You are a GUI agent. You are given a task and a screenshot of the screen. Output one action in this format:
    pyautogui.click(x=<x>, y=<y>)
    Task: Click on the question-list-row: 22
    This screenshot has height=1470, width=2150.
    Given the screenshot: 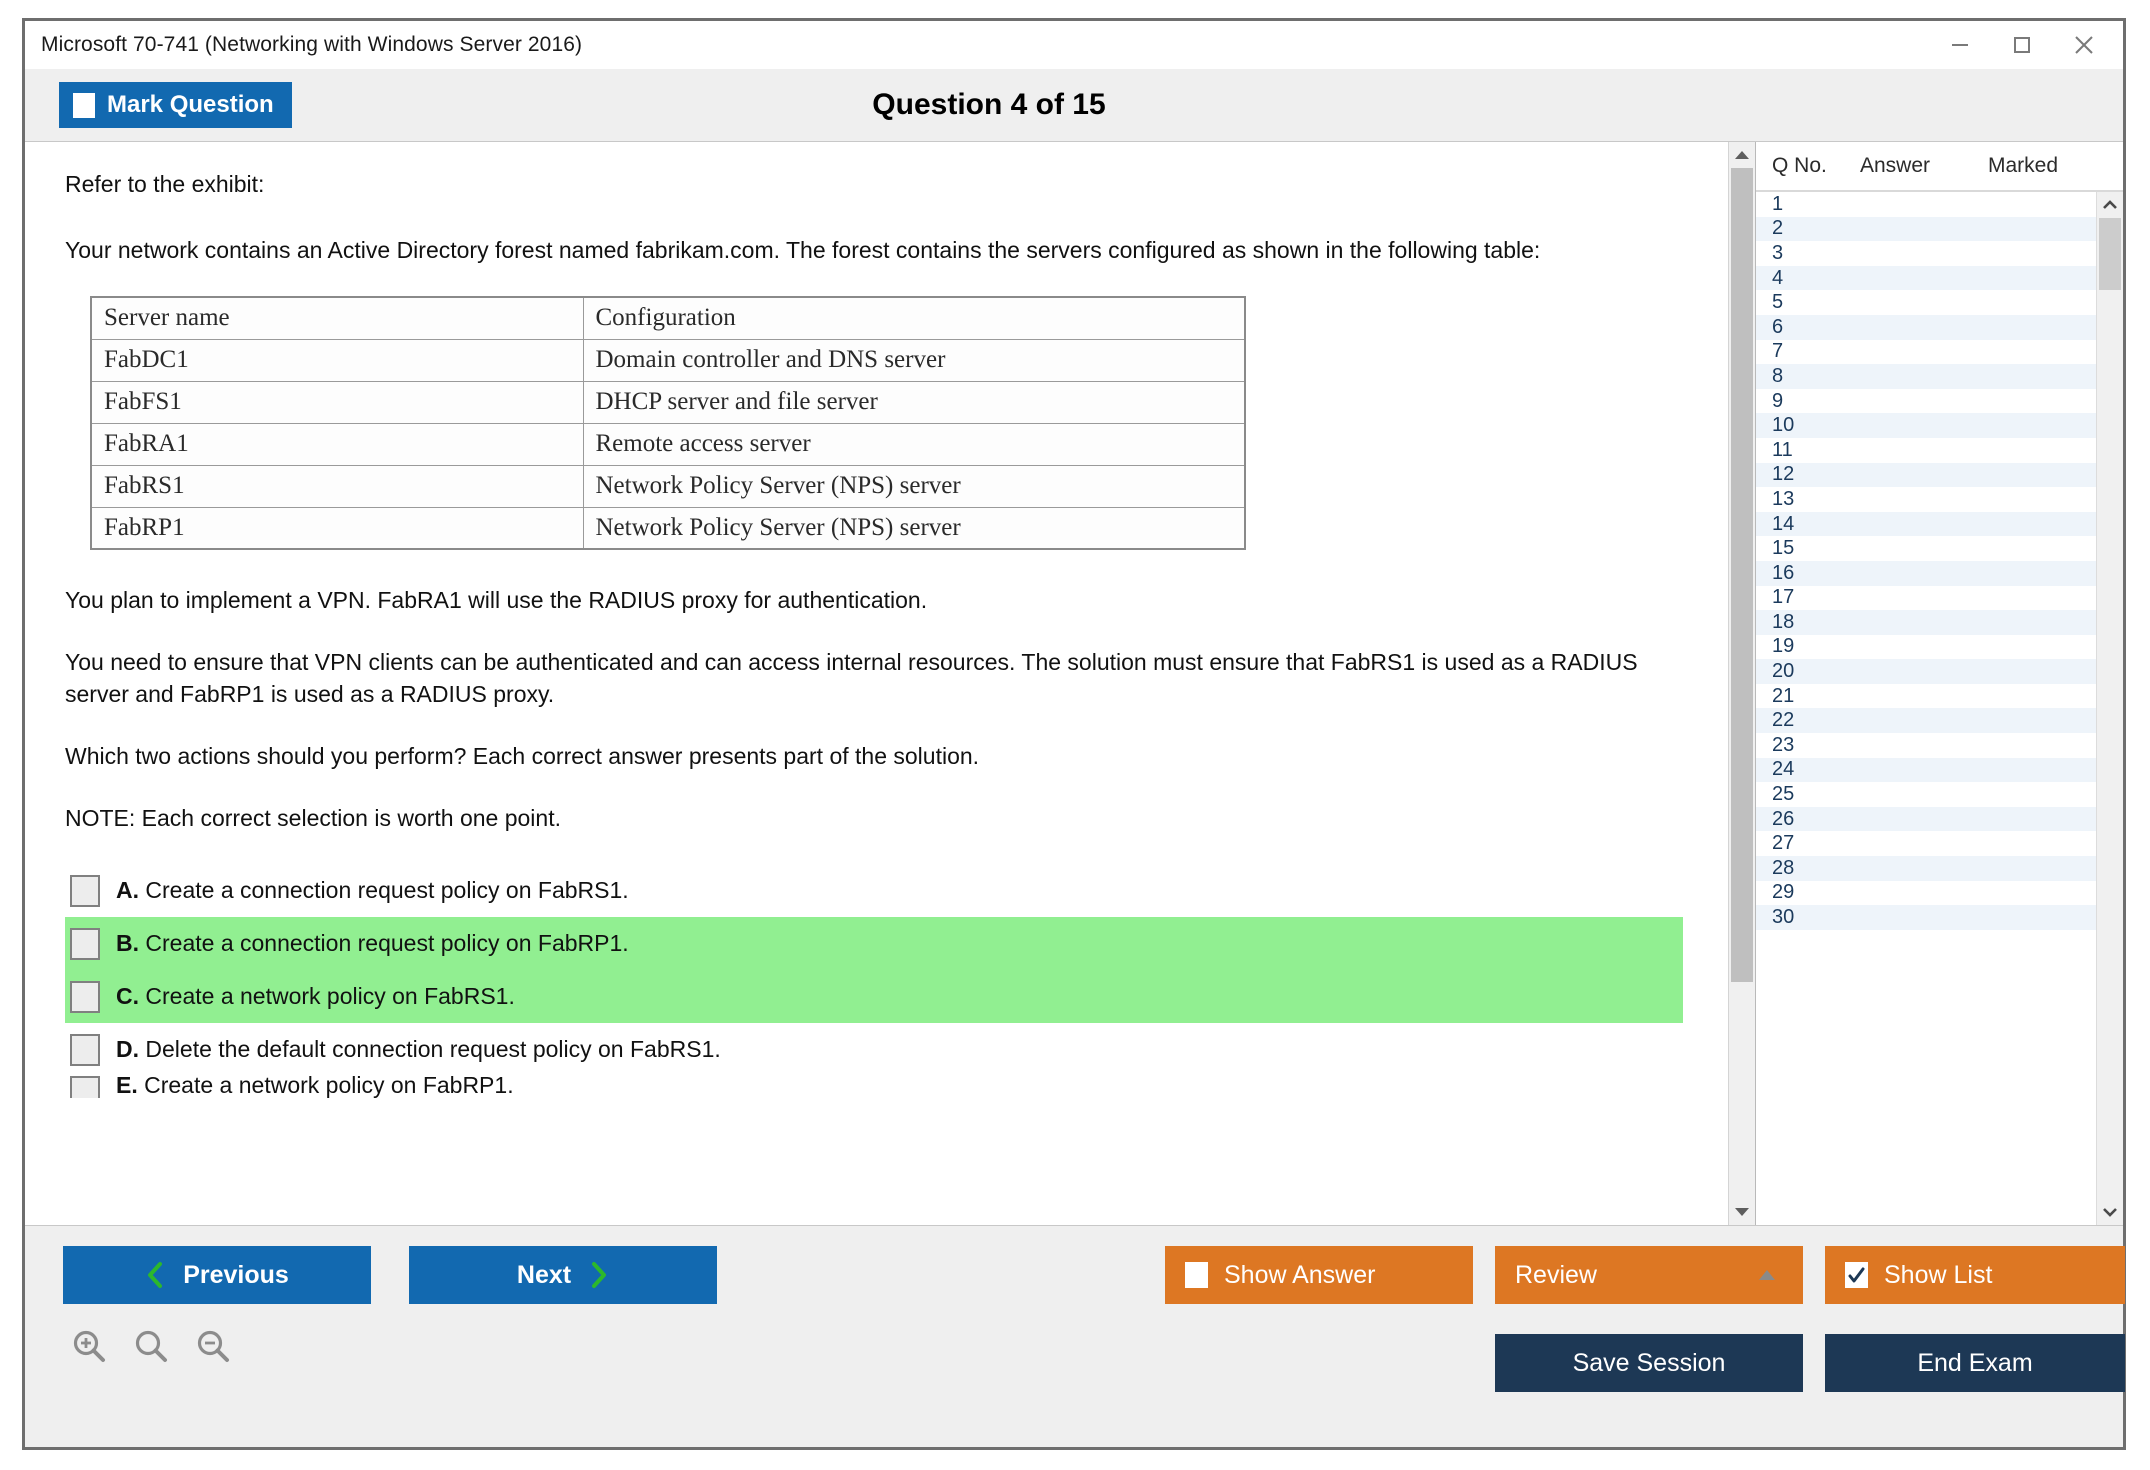 What is the action you would take?
    pyautogui.click(x=1926, y=721)
    